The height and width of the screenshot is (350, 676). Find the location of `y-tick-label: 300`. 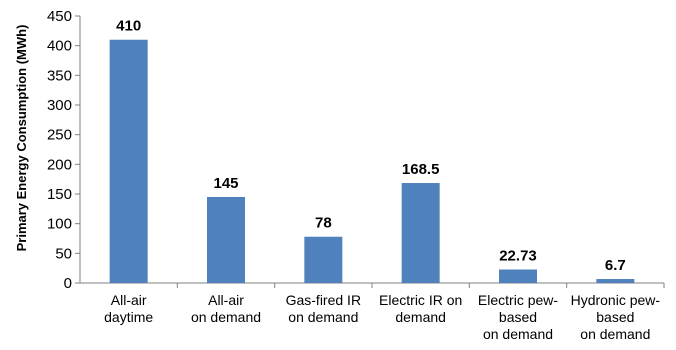

y-tick-label: 300 is located at coordinates (59, 105).